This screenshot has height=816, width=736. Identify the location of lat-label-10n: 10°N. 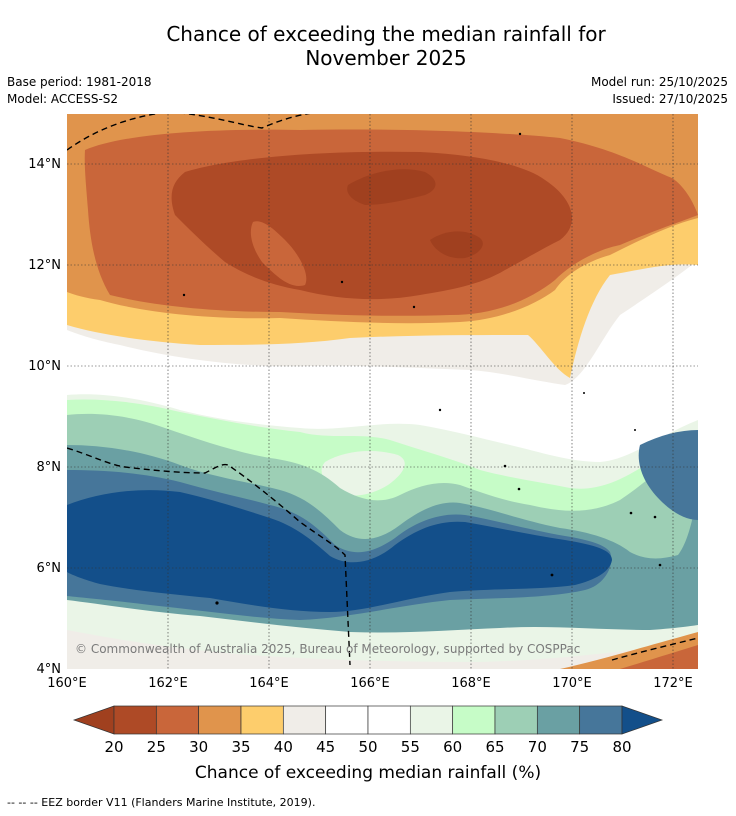
(44, 366).